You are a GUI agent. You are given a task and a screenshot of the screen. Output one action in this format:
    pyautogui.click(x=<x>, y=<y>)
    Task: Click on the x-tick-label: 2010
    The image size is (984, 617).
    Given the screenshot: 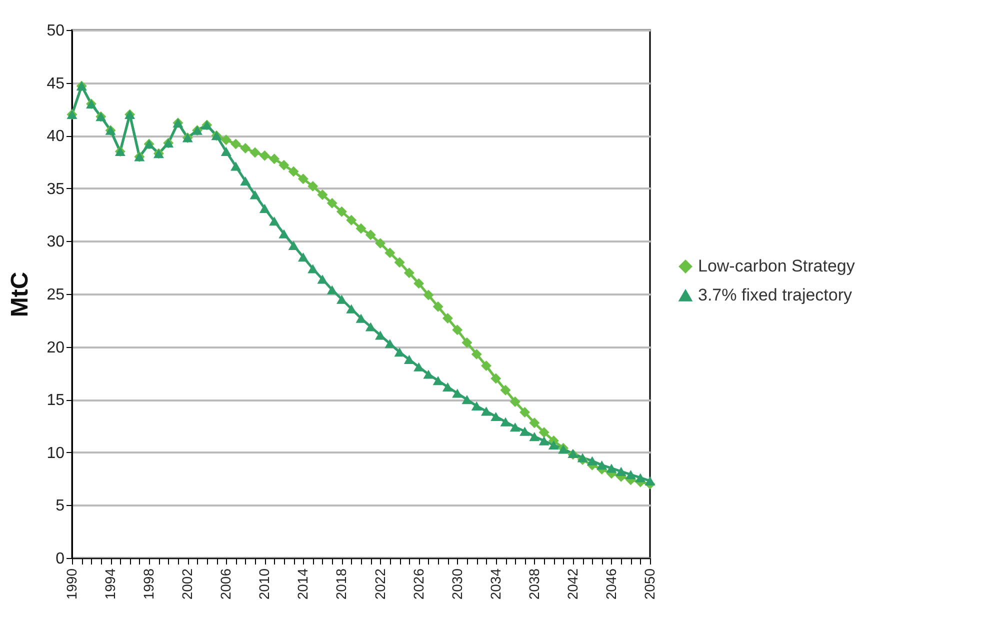 What is the action you would take?
    pyautogui.click(x=264, y=584)
    